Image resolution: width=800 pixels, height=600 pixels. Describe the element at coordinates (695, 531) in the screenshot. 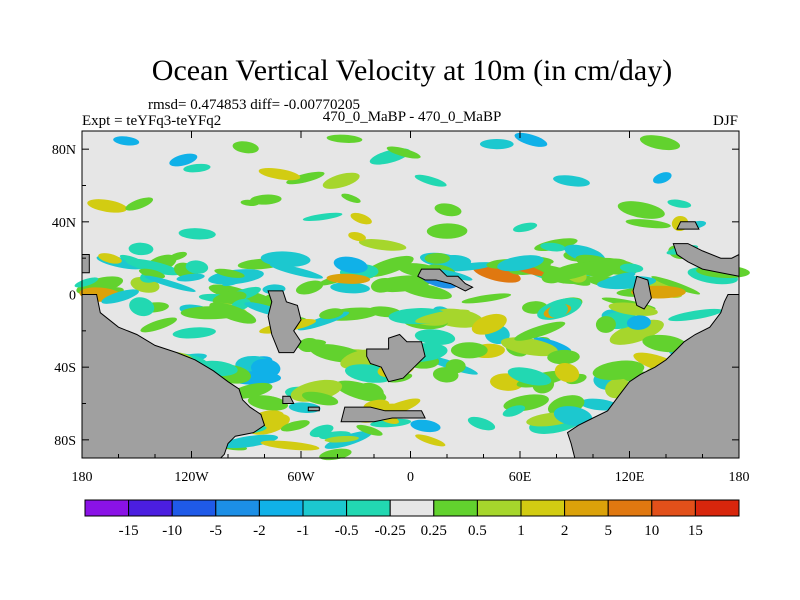

I see `colorbar-label: 15` at that location.